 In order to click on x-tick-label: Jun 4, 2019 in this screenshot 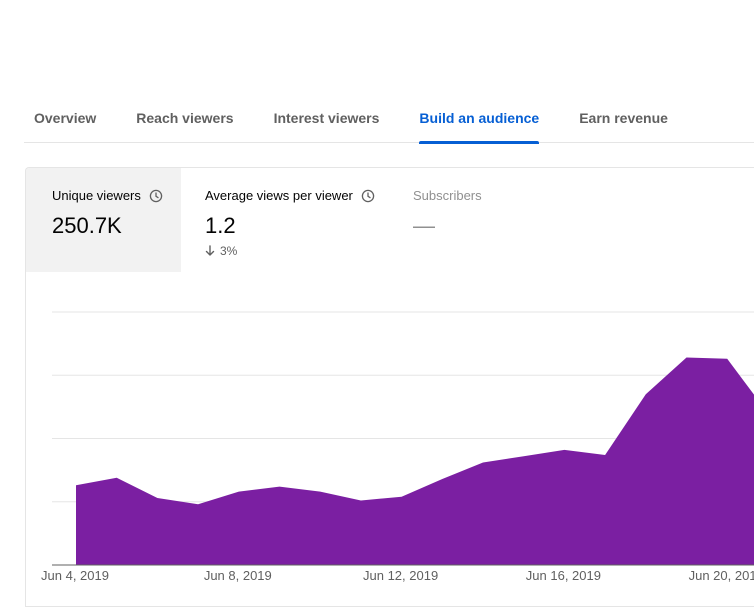, I will do `click(75, 575)`.